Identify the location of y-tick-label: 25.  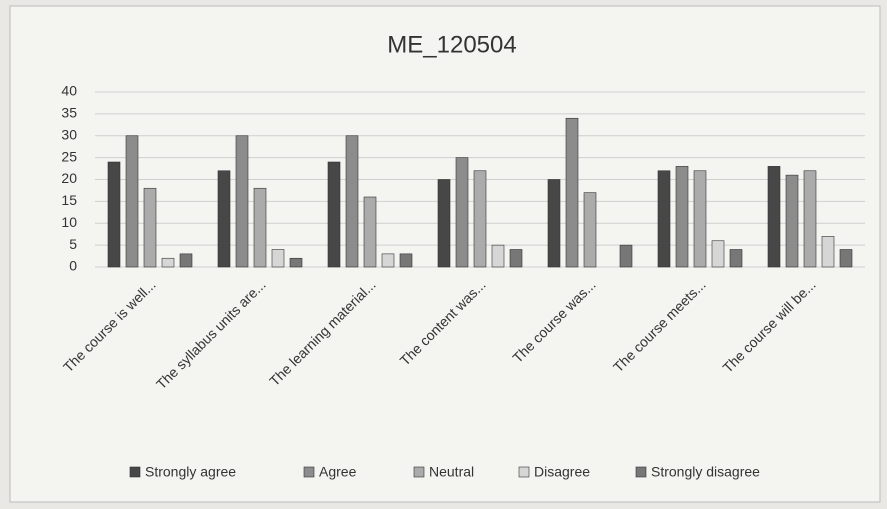
(69, 156).